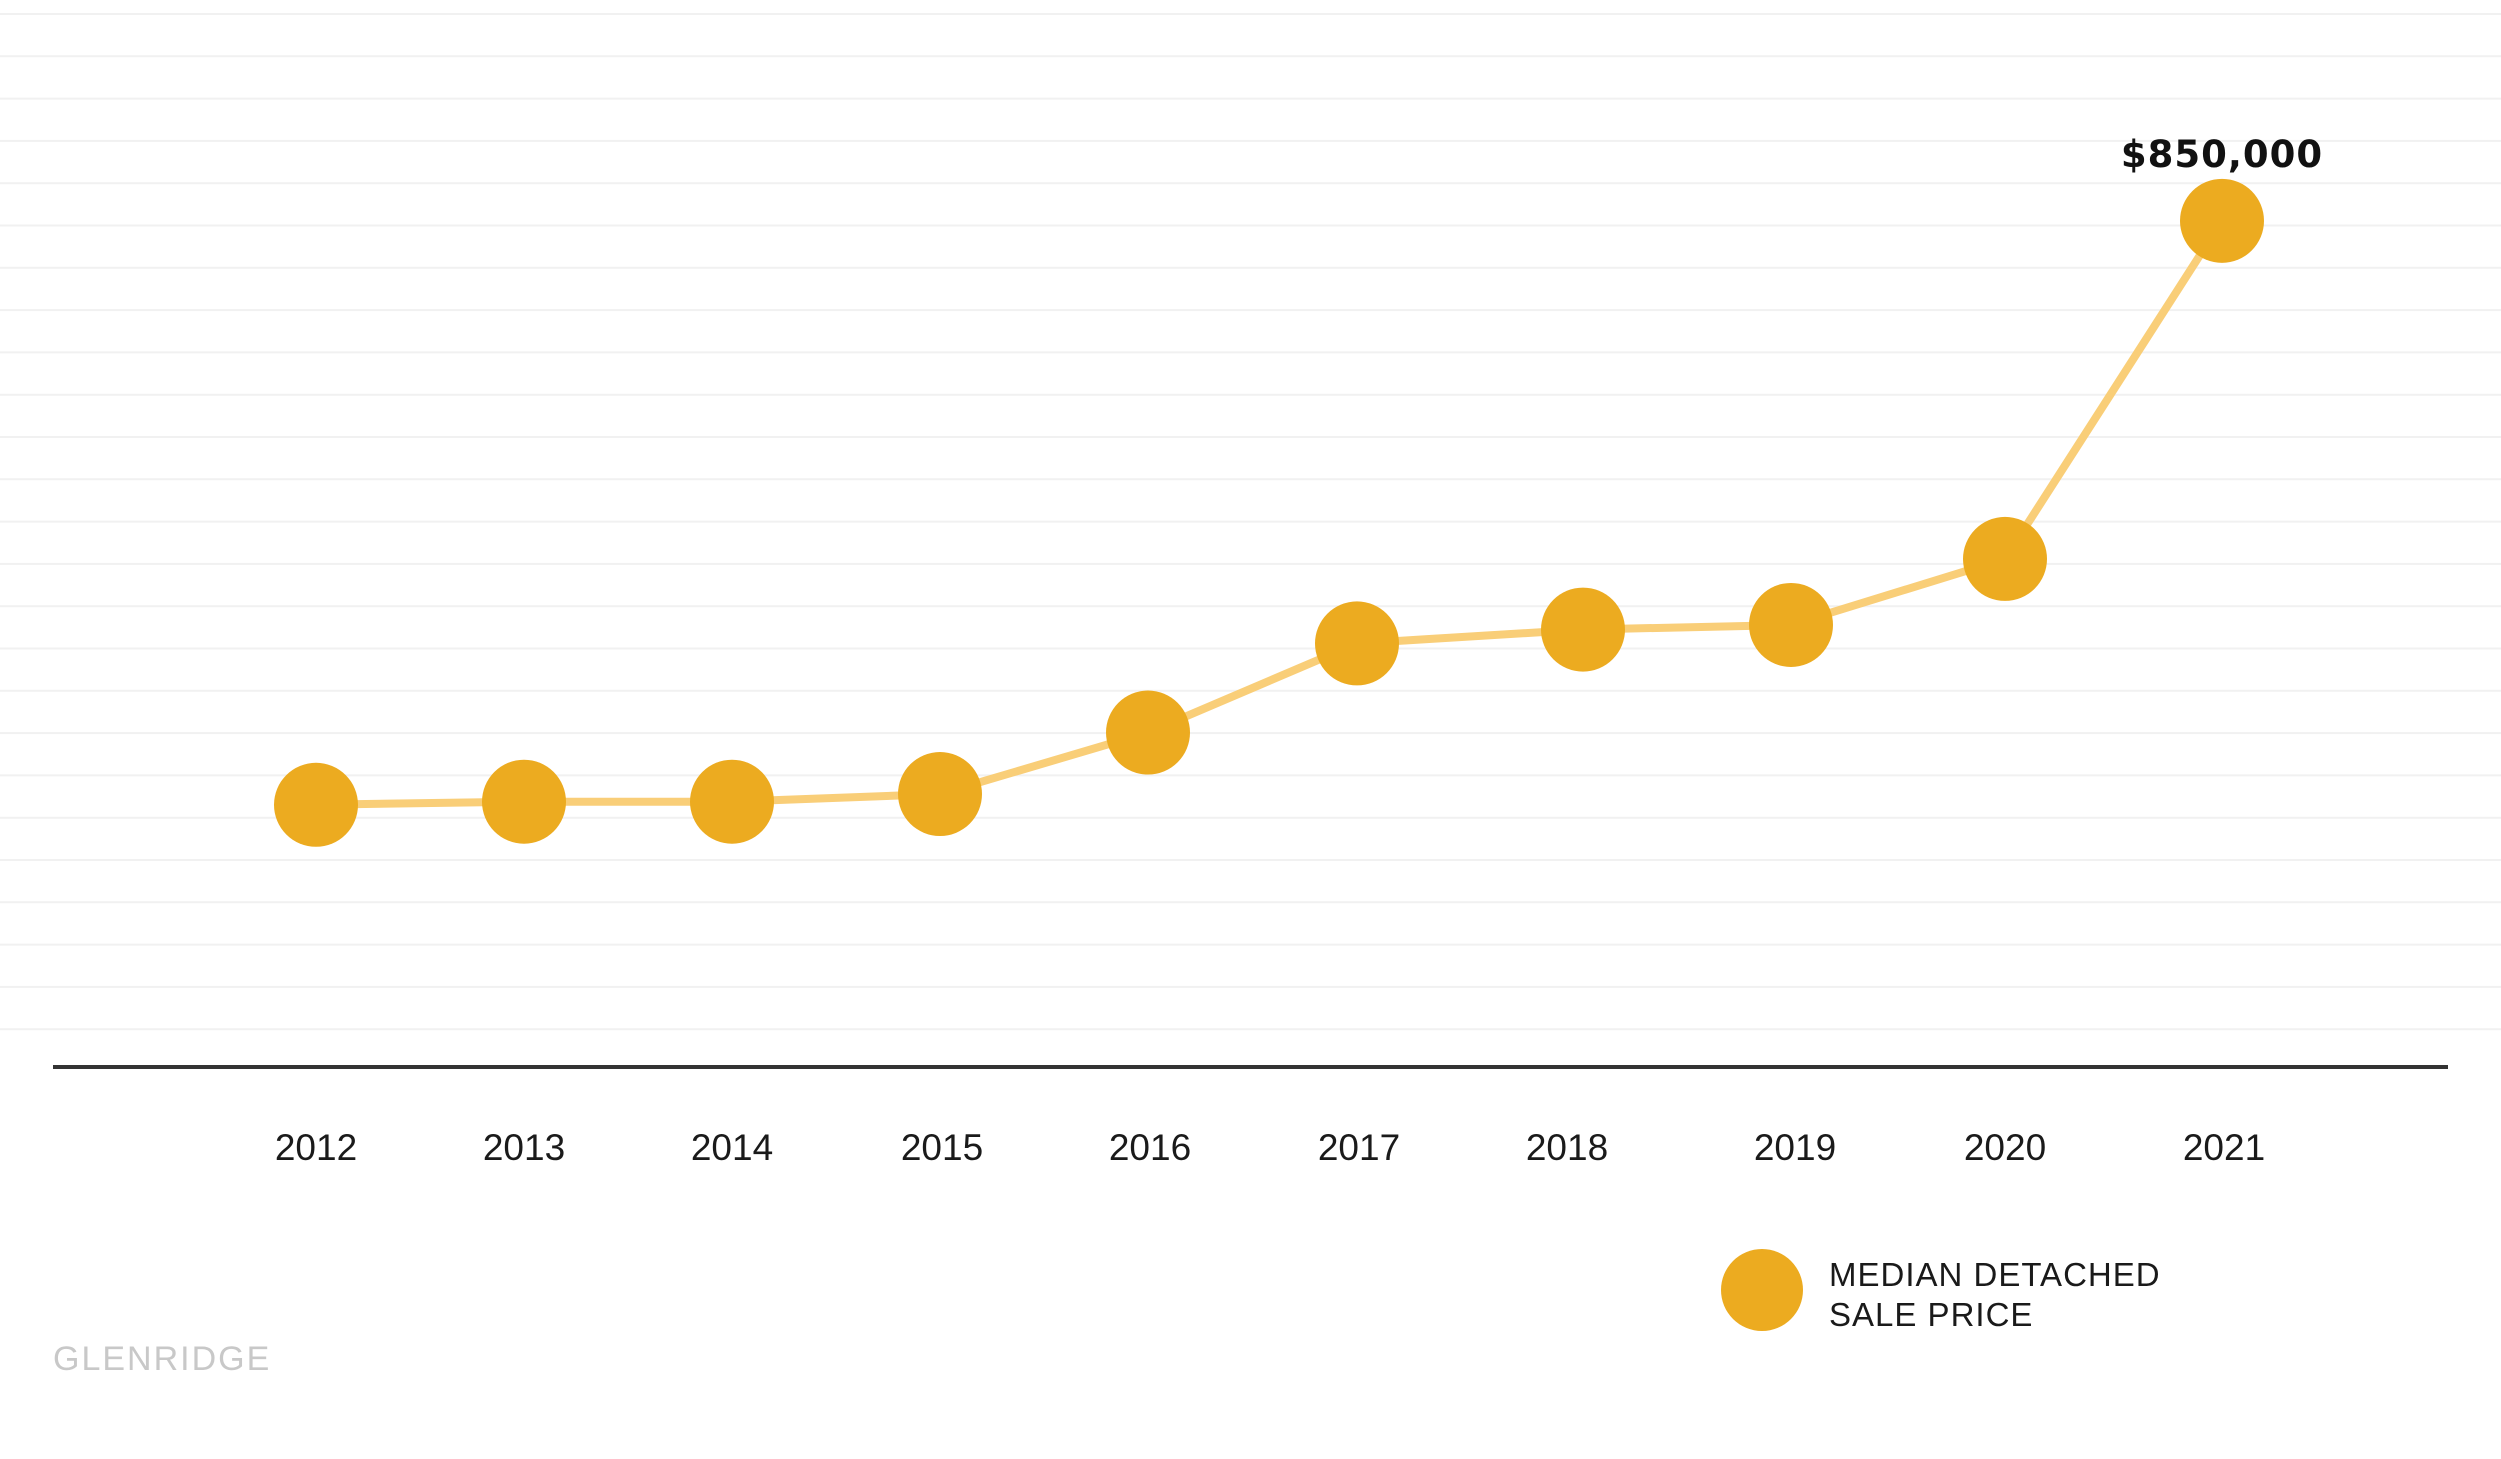 The image size is (2501, 1459). I want to click on legend-label-line2: SALE PRICE, so click(1931, 1314).